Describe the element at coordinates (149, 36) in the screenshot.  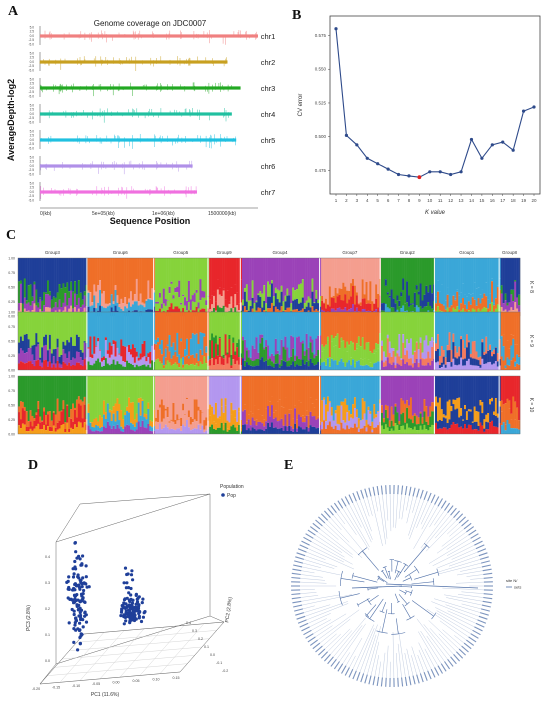
I see `coverage-band-chr1` at that location.